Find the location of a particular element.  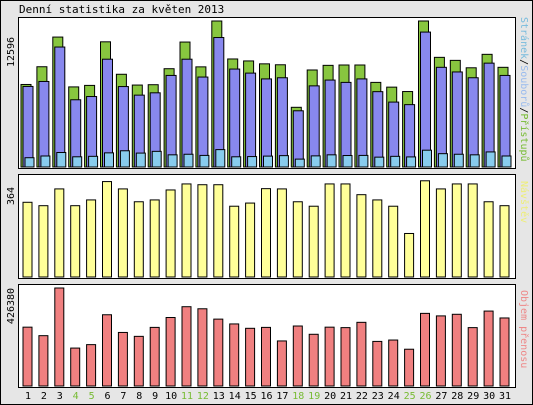

xtick-label: 31 is located at coordinates (505, 396).